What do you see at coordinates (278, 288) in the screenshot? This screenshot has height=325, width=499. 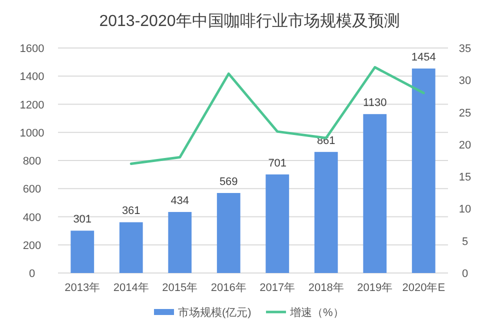 I see `x-tick-label: 2017年` at bounding box center [278, 288].